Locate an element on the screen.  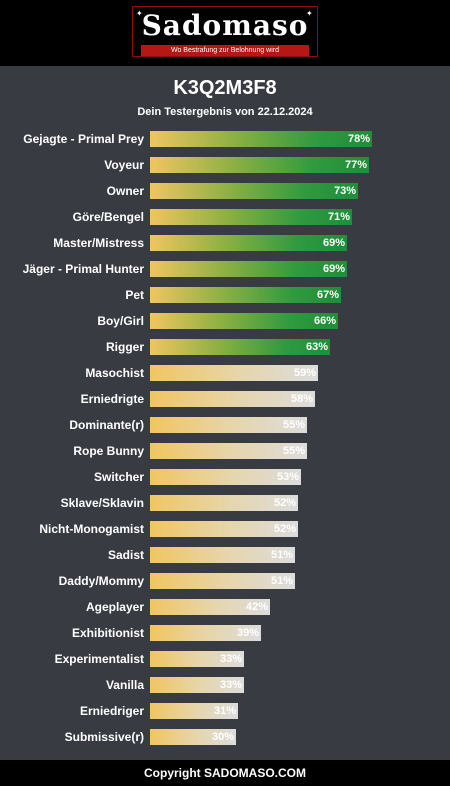
result-row: Erniedriger 31% is located at coordinates (225, 713).